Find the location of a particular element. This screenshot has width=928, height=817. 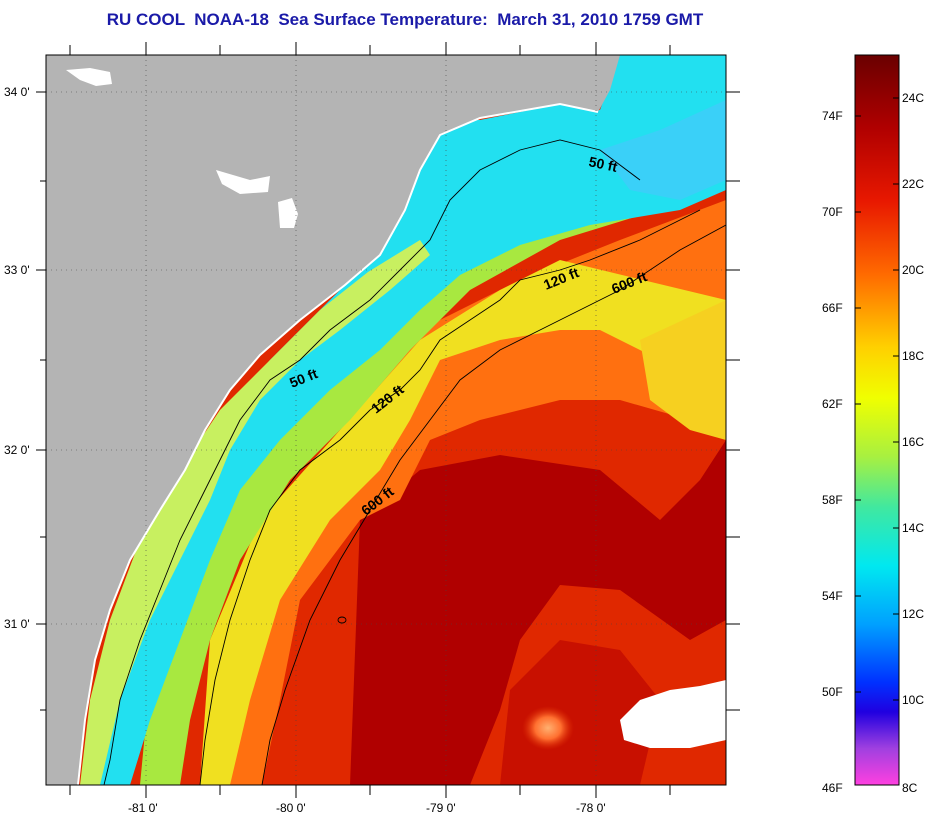

colorbar-c-24: 24C is located at coordinates (913, 98).